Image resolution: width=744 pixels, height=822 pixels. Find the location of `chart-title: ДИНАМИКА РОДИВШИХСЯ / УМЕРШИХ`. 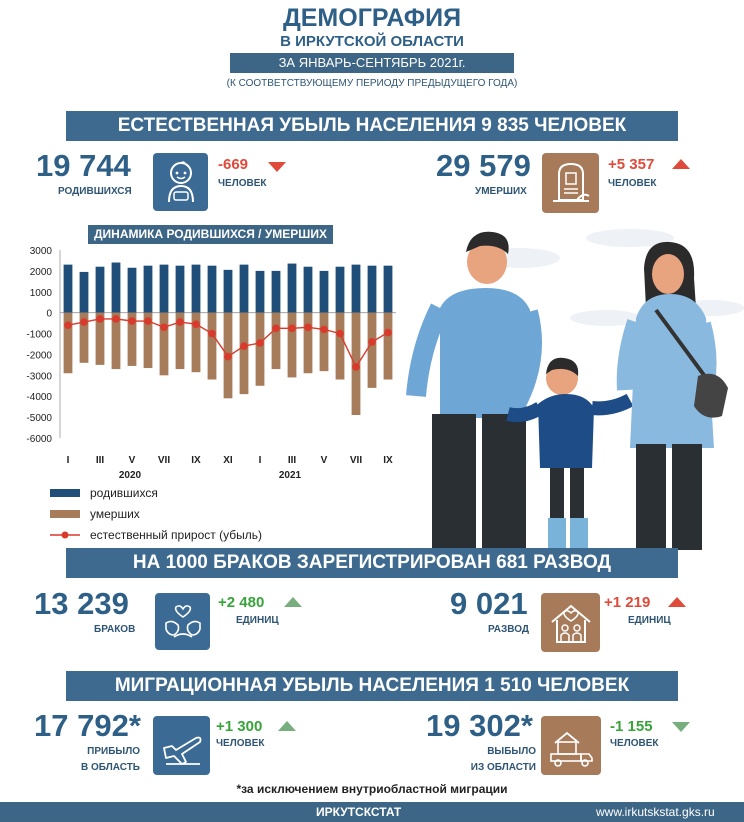

chart-title: ДИНАМИКА РОДИВШИХСЯ / УМЕРШИХ is located at coordinates (210, 234).